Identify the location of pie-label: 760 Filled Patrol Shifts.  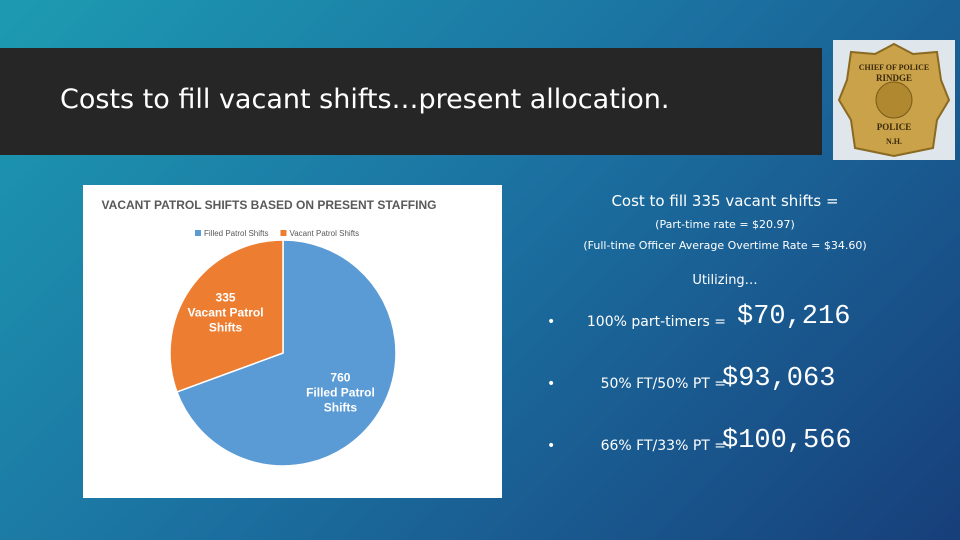
(340, 393).